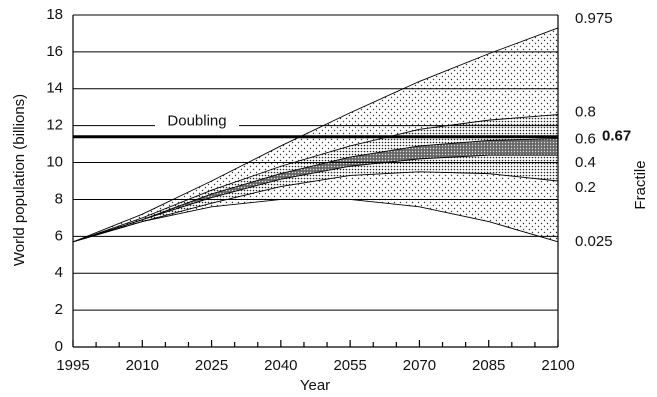 The width and height of the screenshot is (657, 397). What do you see at coordinates (585, 139) in the screenshot?
I see `fractile-label: 0.6` at bounding box center [585, 139].